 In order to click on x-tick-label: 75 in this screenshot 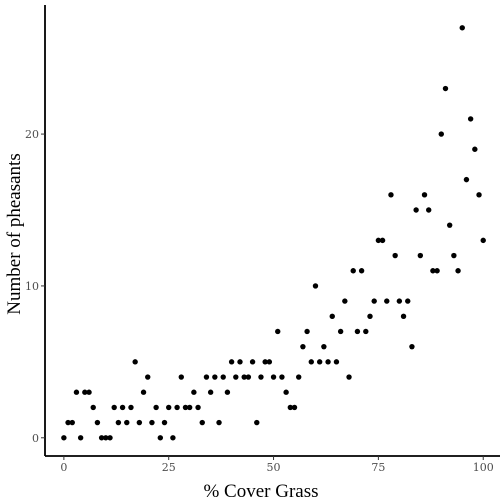, I will do `click(378, 467)`.